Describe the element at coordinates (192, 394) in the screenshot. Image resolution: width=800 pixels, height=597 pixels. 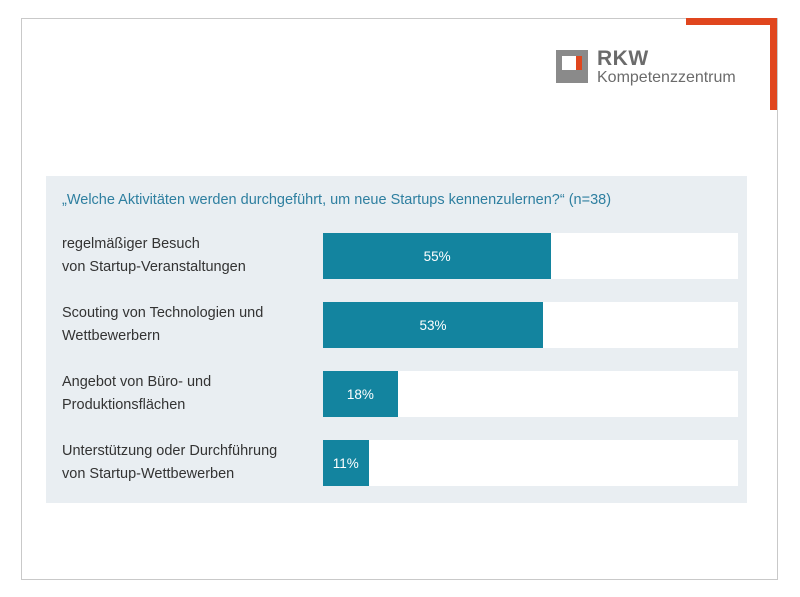
I see `category-label: Angebot von Büro- und Produktionsflächen` at that location.